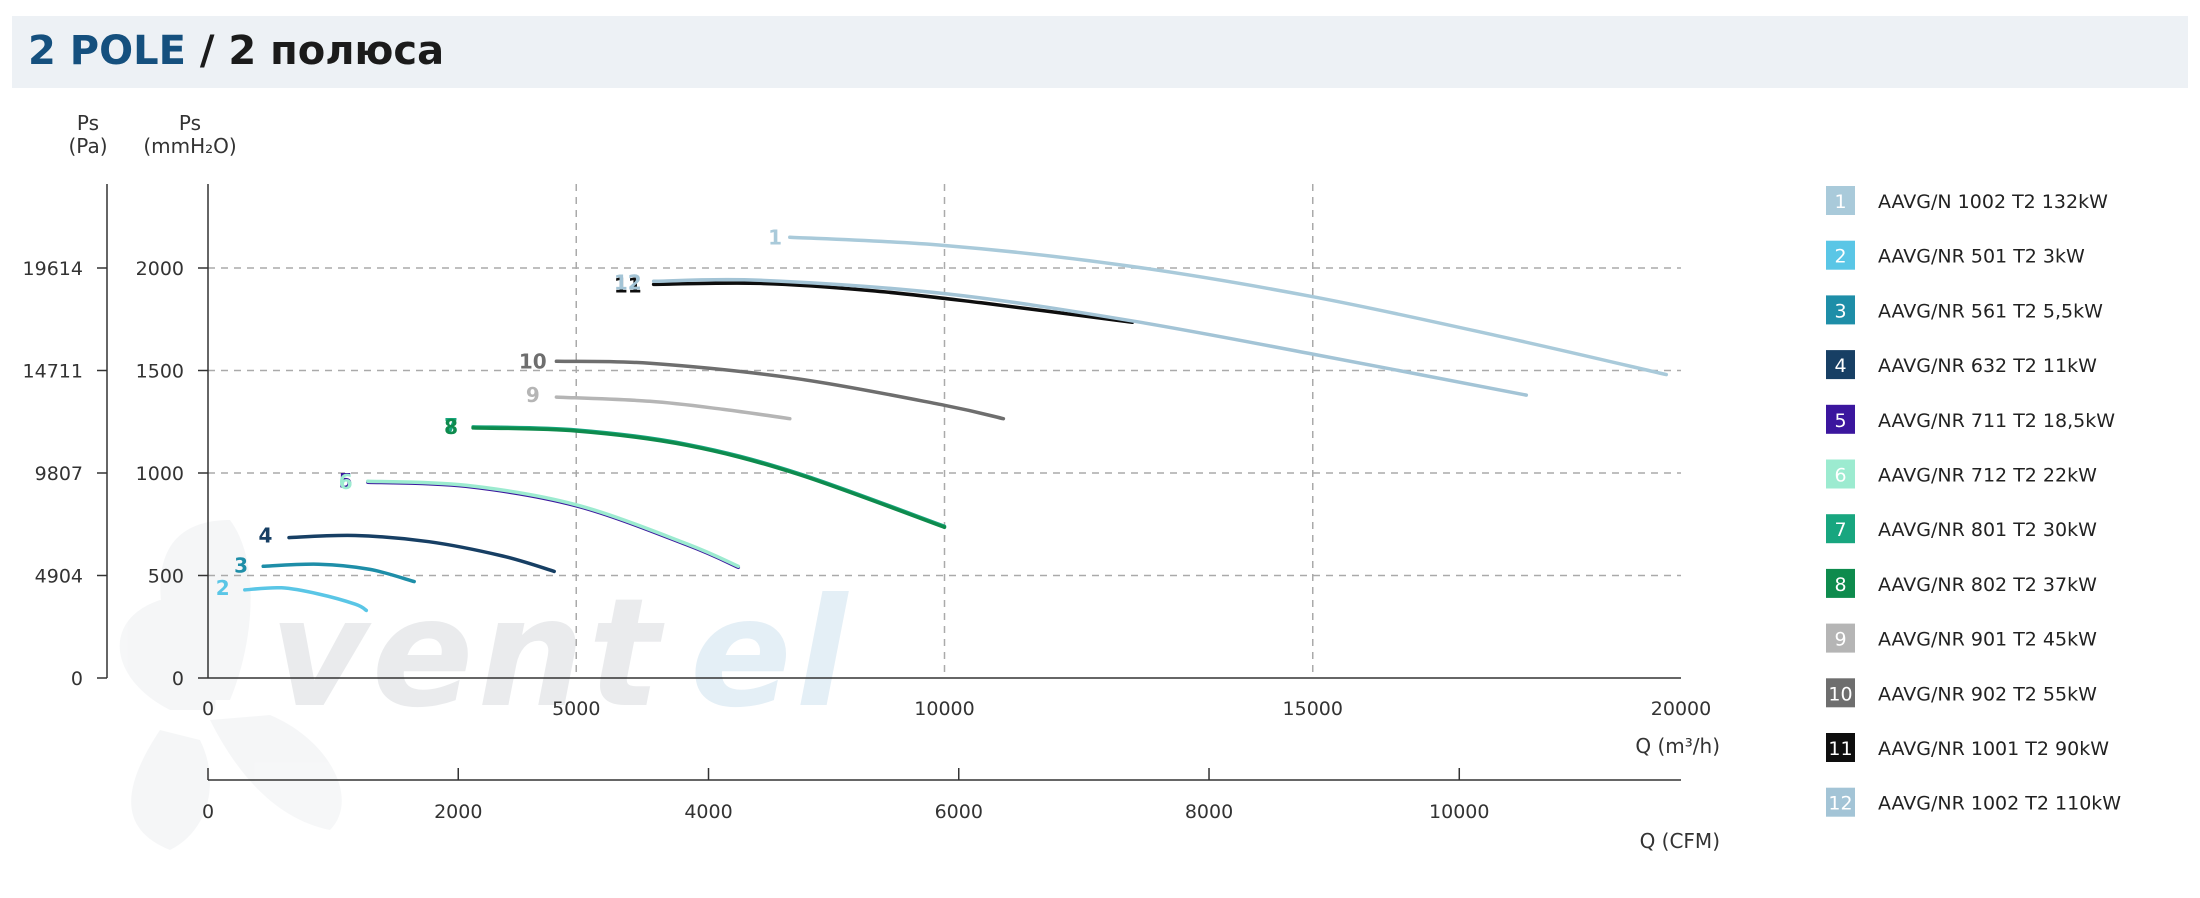  I want to click on x-axis-title: Q (m³/h), so click(1677, 746).